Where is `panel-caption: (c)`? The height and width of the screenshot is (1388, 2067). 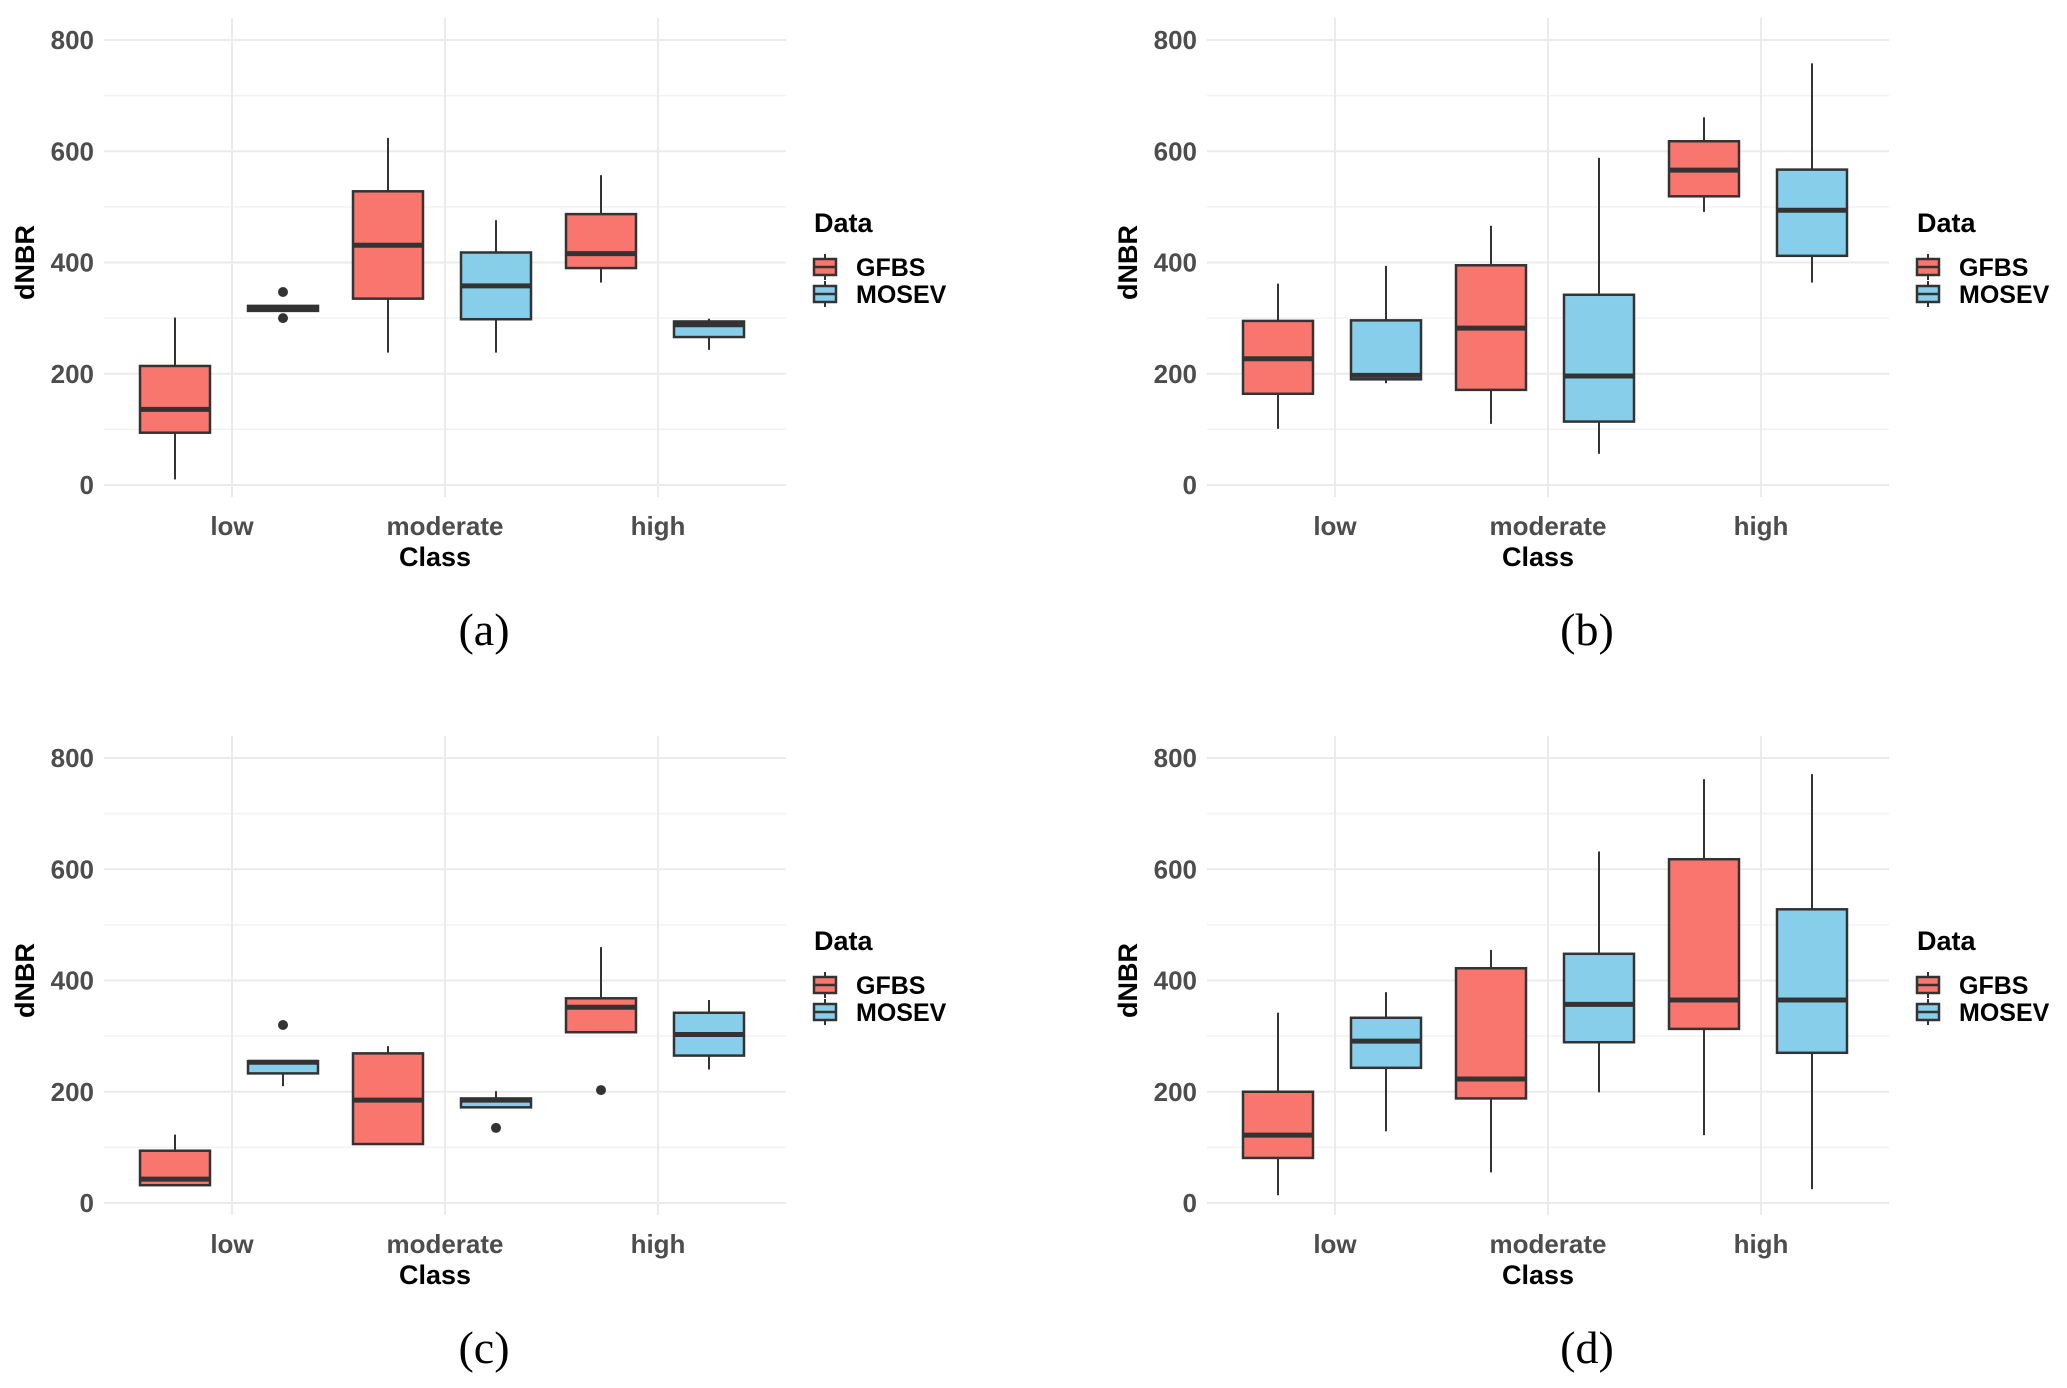 panel-caption: (c) is located at coordinates (483, 1347).